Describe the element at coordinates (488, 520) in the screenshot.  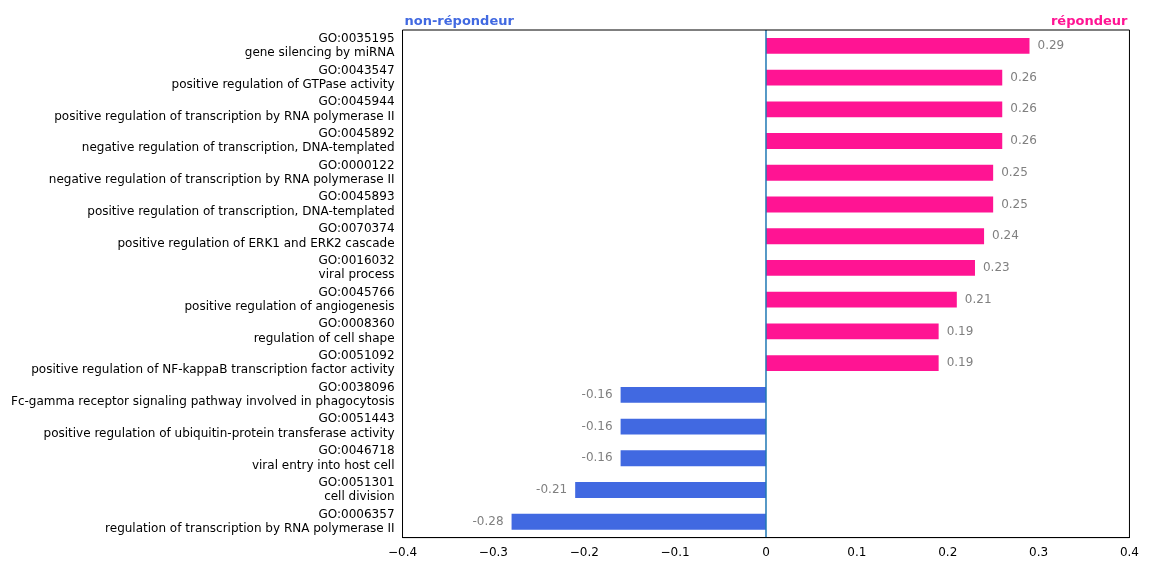
I see `data-label: -0.28` at that location.